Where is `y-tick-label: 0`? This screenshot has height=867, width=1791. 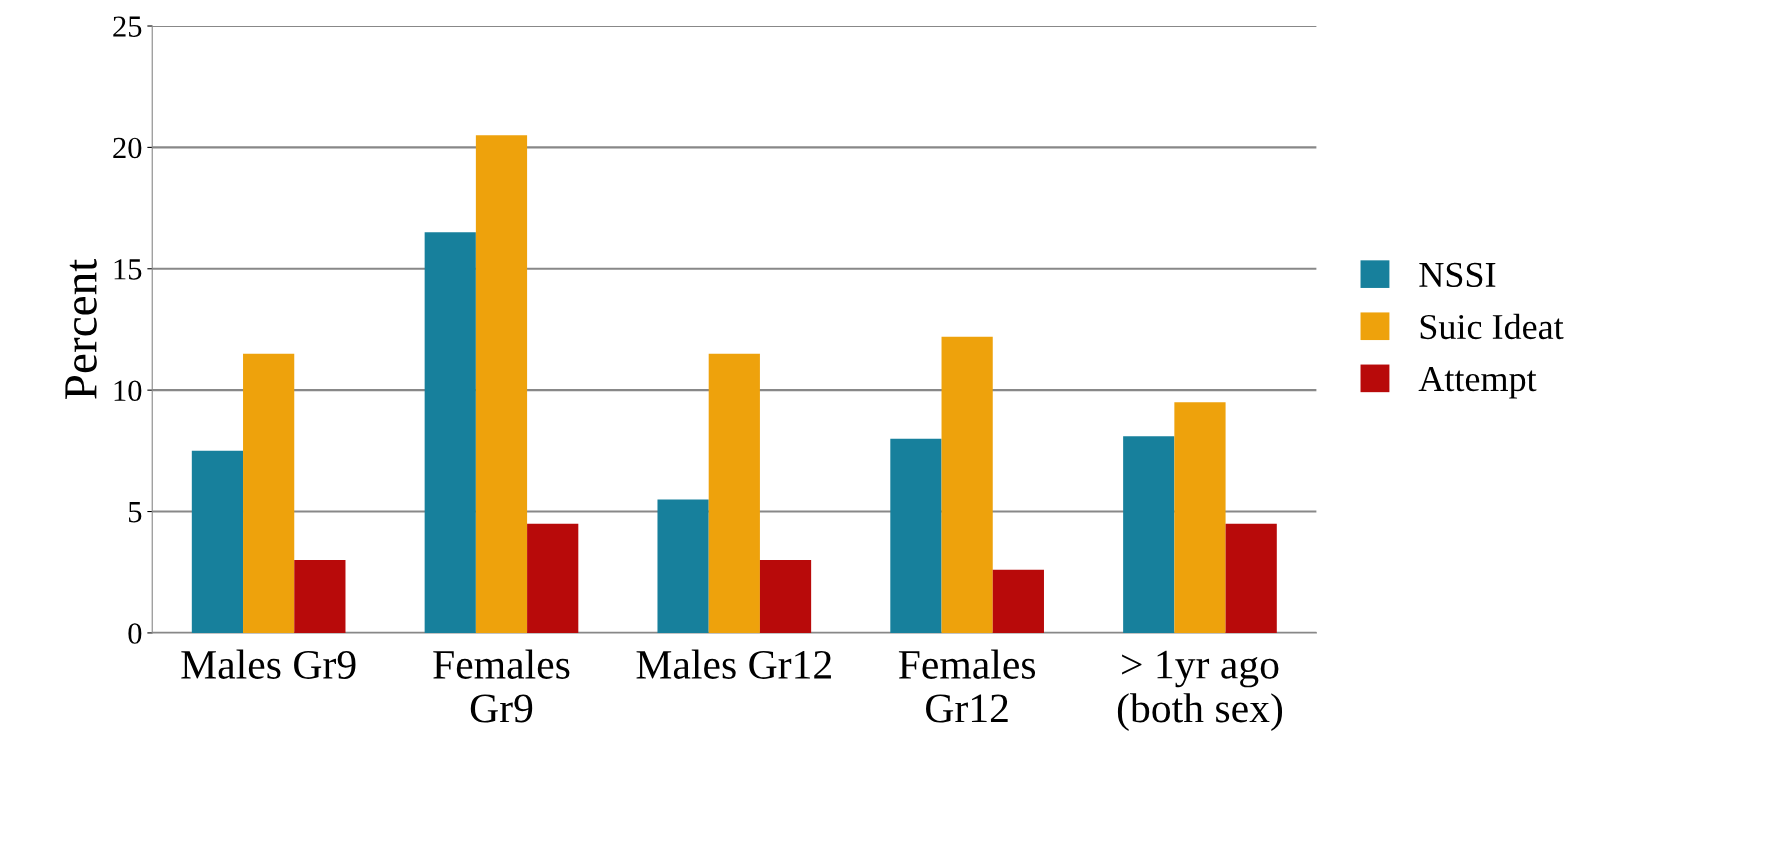 y-tick-label: 0 is located at coordinates (135, 633).